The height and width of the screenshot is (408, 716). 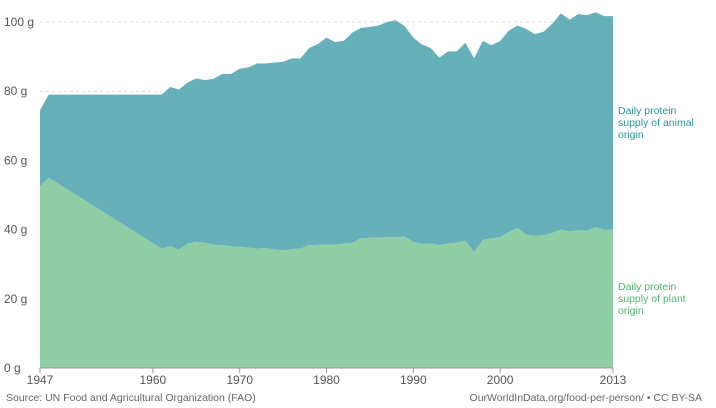 What do you see at coordinates (15, 91) in the screenshot?
I see `y-tick-label: 80 g` at bounding box center [15, 91].